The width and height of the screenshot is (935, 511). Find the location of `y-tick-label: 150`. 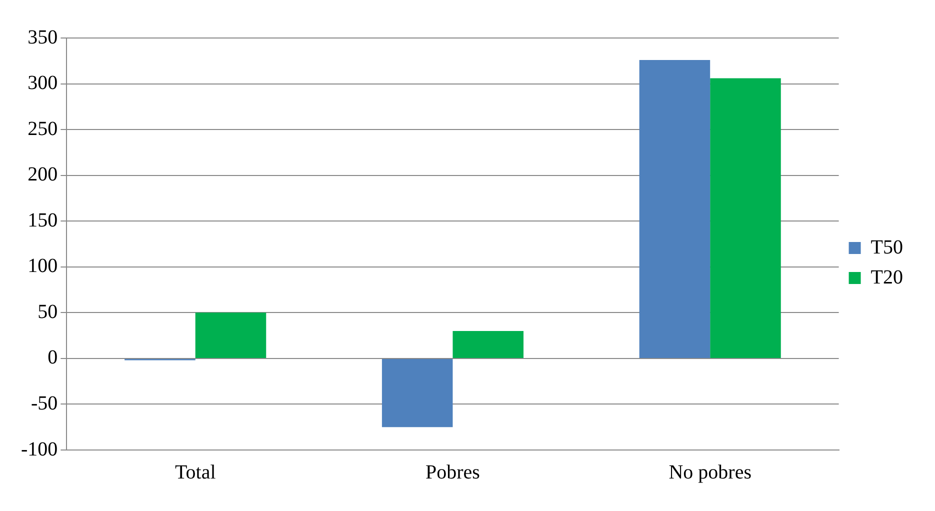

y-tick-label: 150 is located at coordinates (43, 220).